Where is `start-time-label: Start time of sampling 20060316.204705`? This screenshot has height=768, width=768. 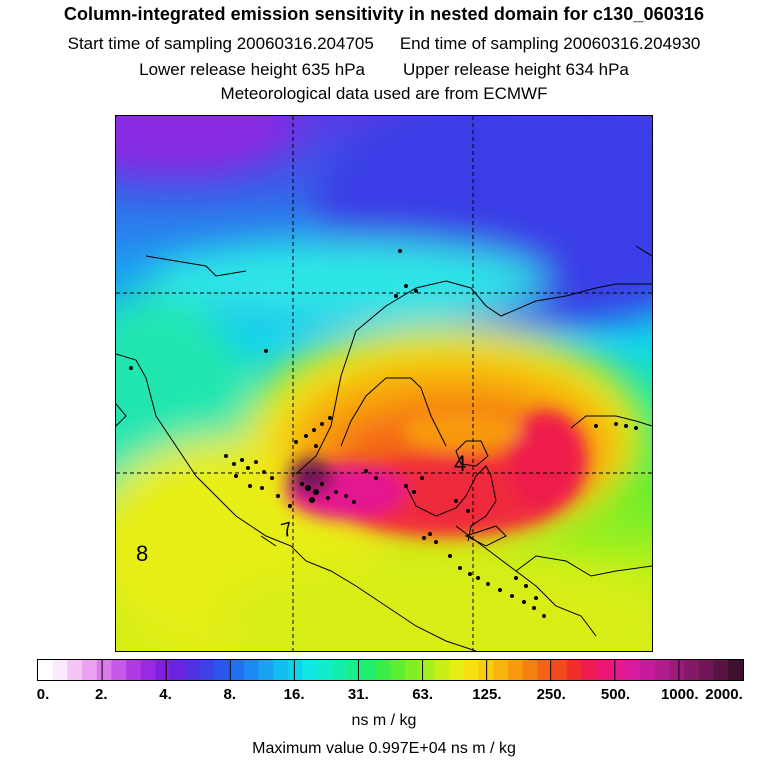 start-time-label: Start time of sampling 20060316.204705 is located at coordinates (220, 43).